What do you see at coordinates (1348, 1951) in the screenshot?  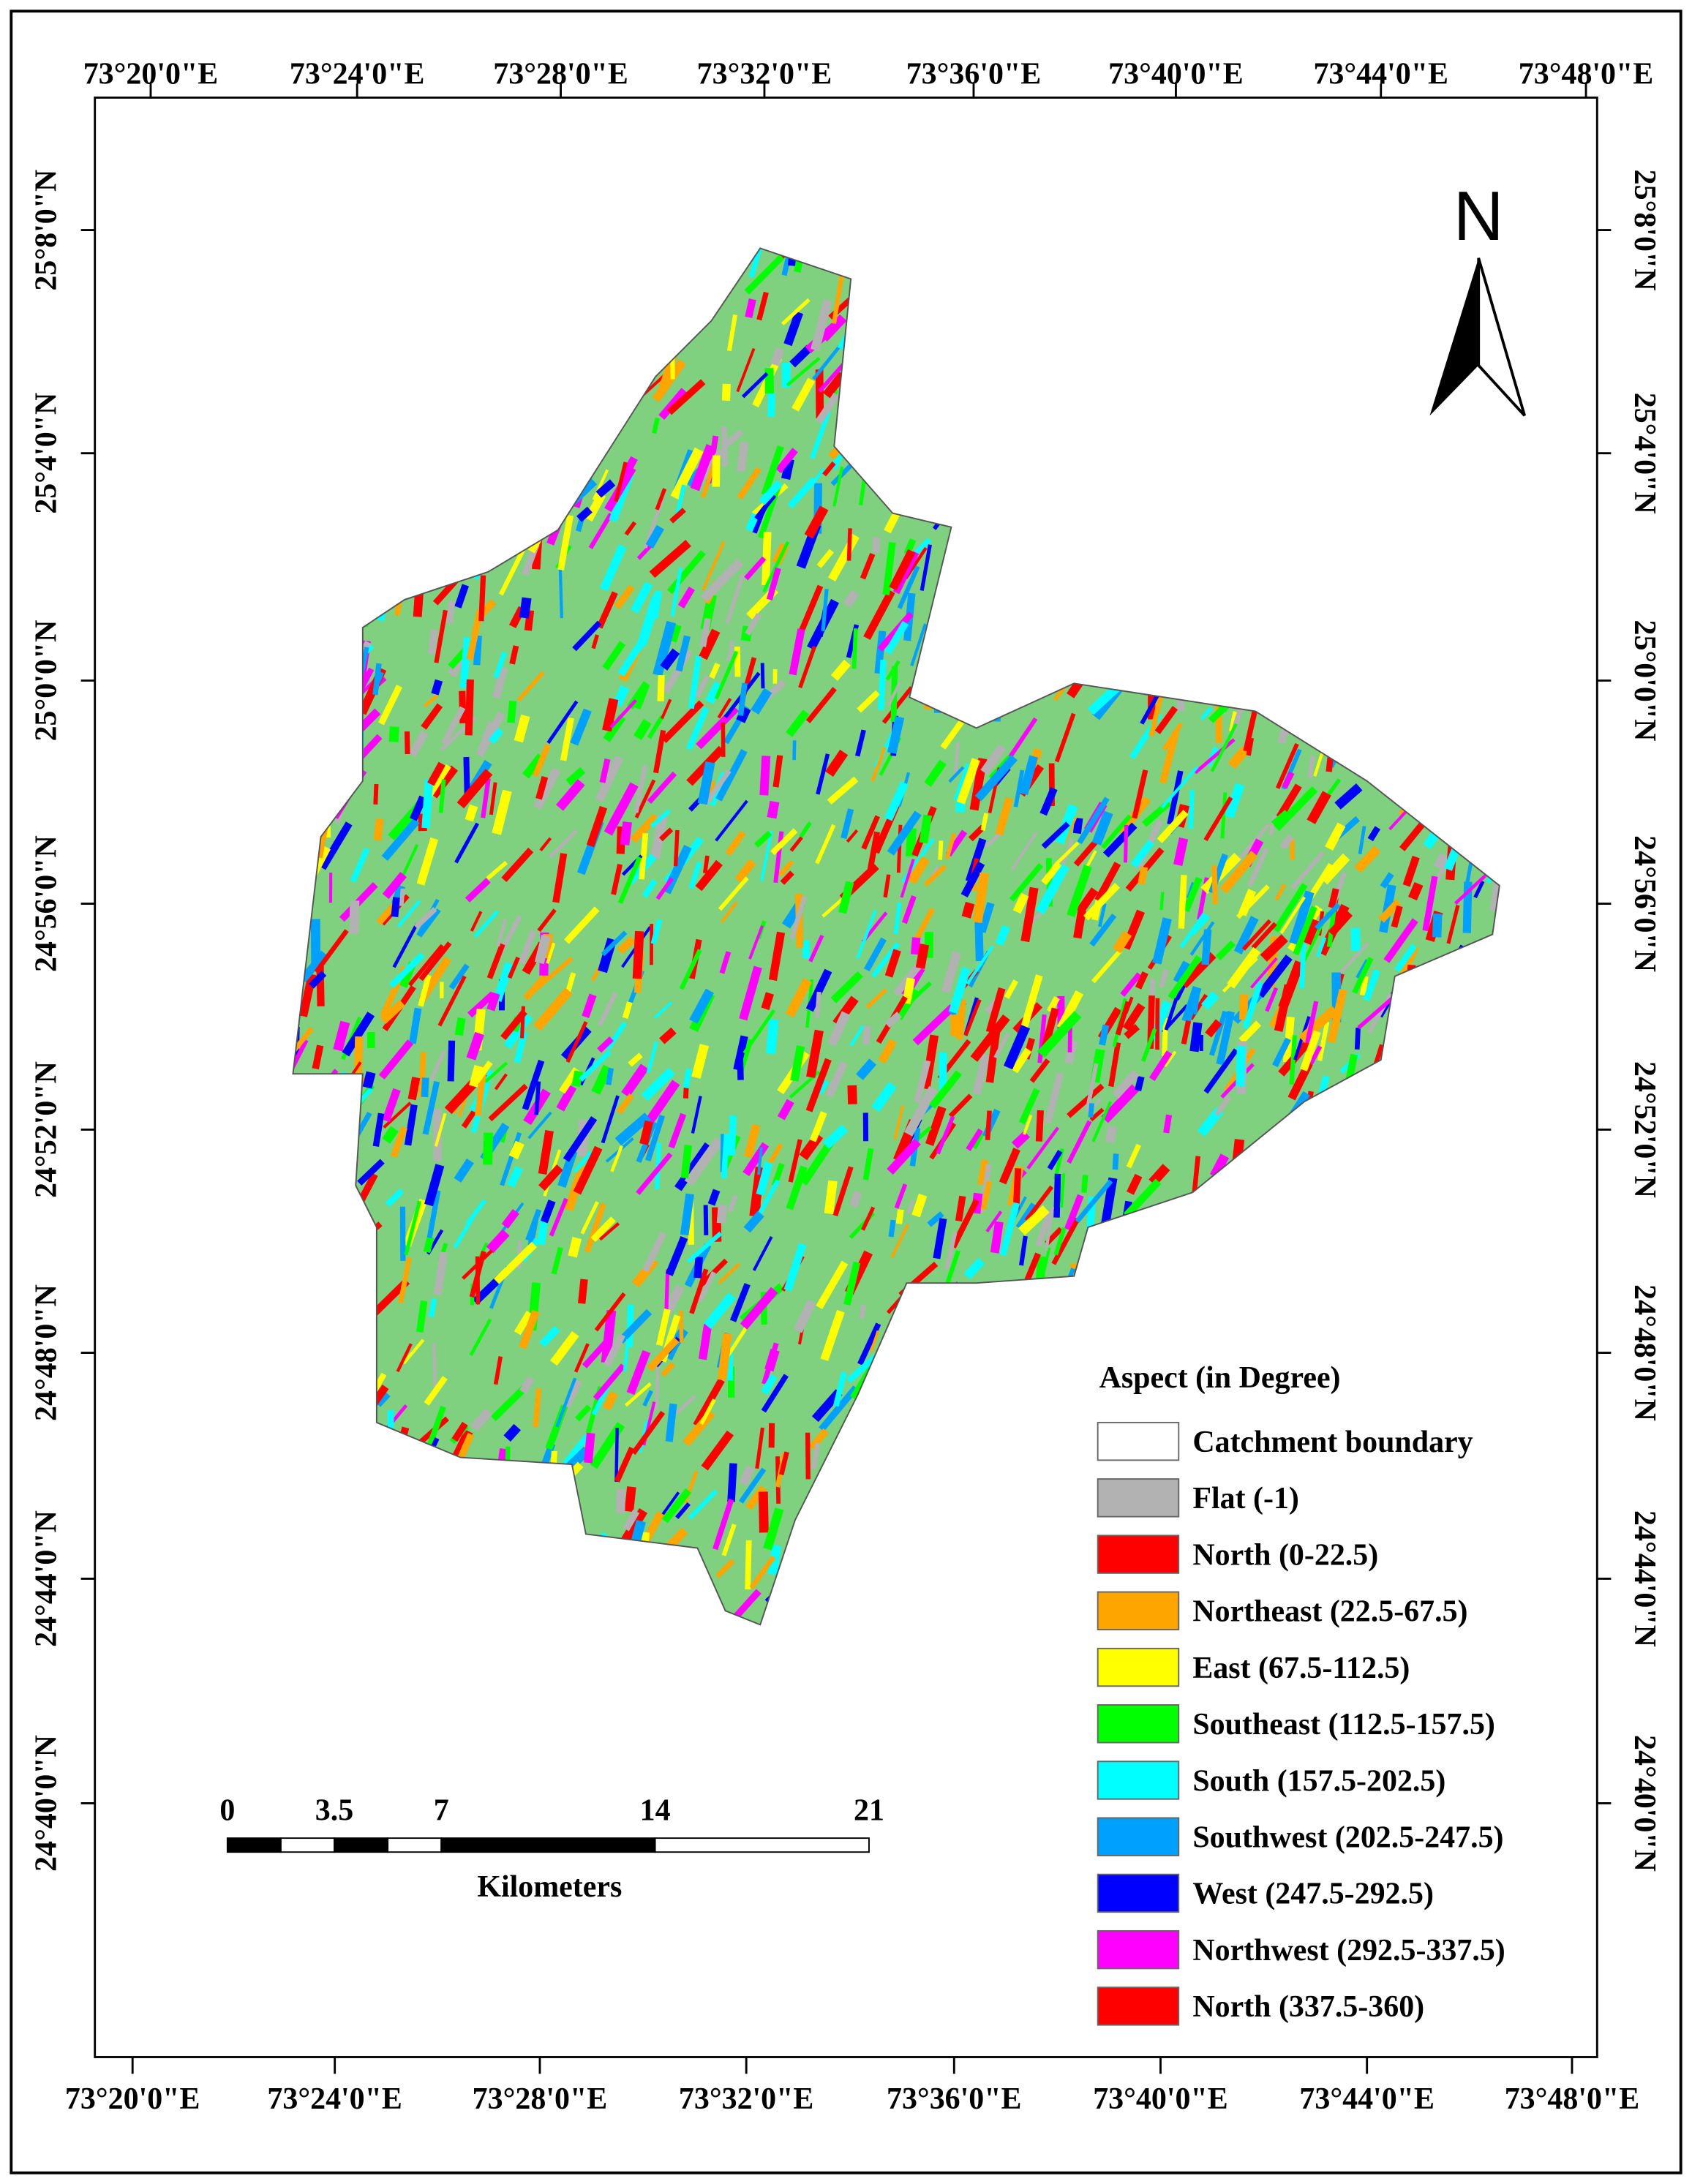 I see `legend-label: Northwest (292.5-337.5)` at bounding box center [1348, 1951].